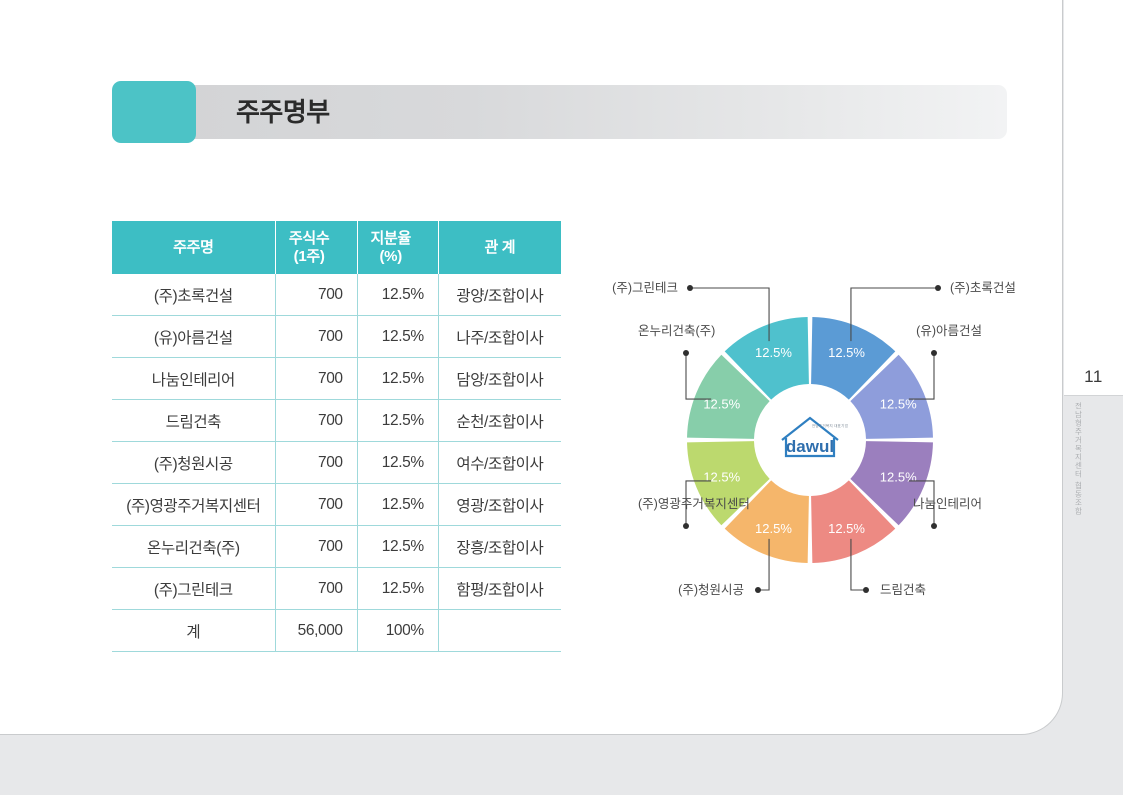 The width and height of the screenshot is (1123, 795). I want to click on donut-callout-label: 온누리건축(주), so click(676, 331).